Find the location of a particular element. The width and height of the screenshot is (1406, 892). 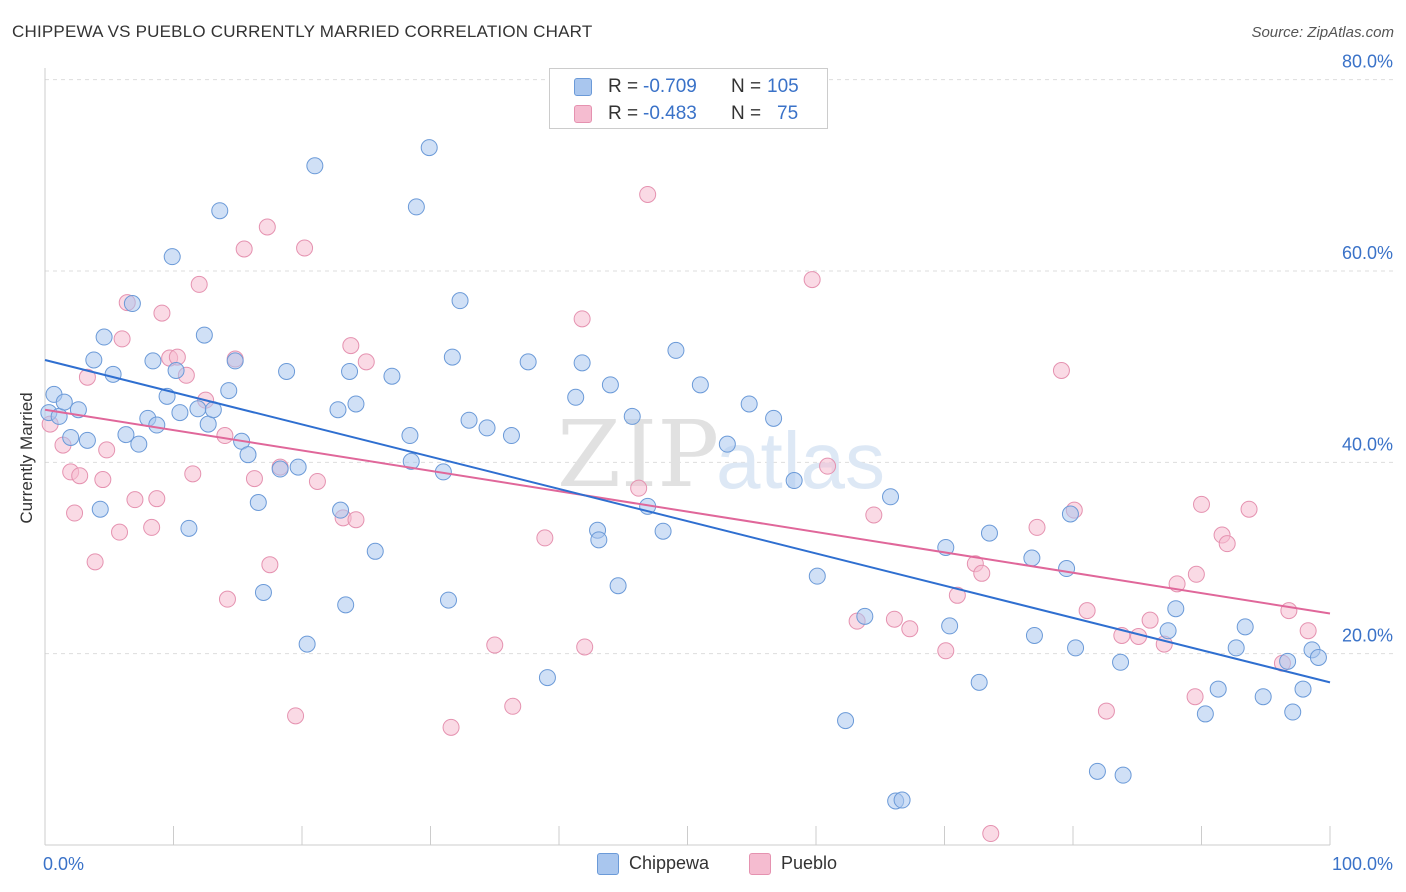

legend-swatch-pueblo is located at coordinates (583, 114).